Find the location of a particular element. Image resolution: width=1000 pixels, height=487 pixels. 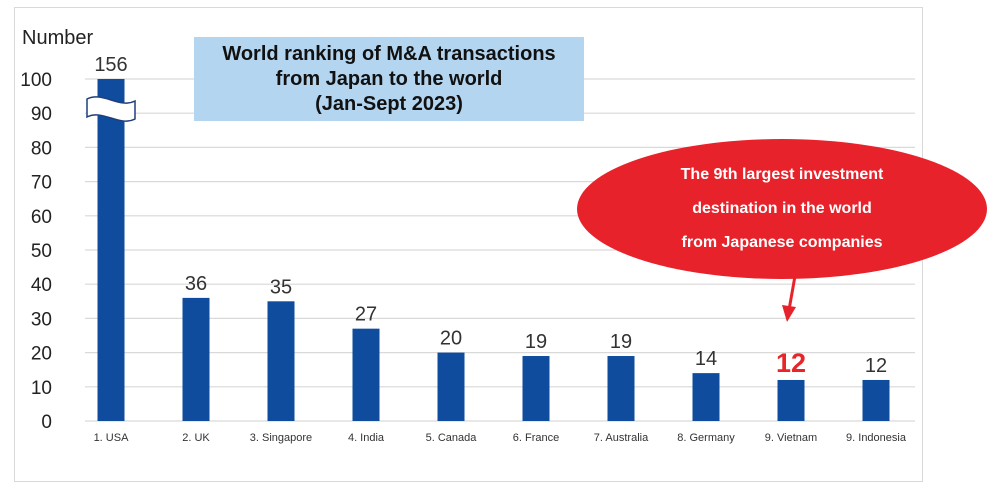

x-tick-label: 5. Canada is located at coordinates (452, 438).